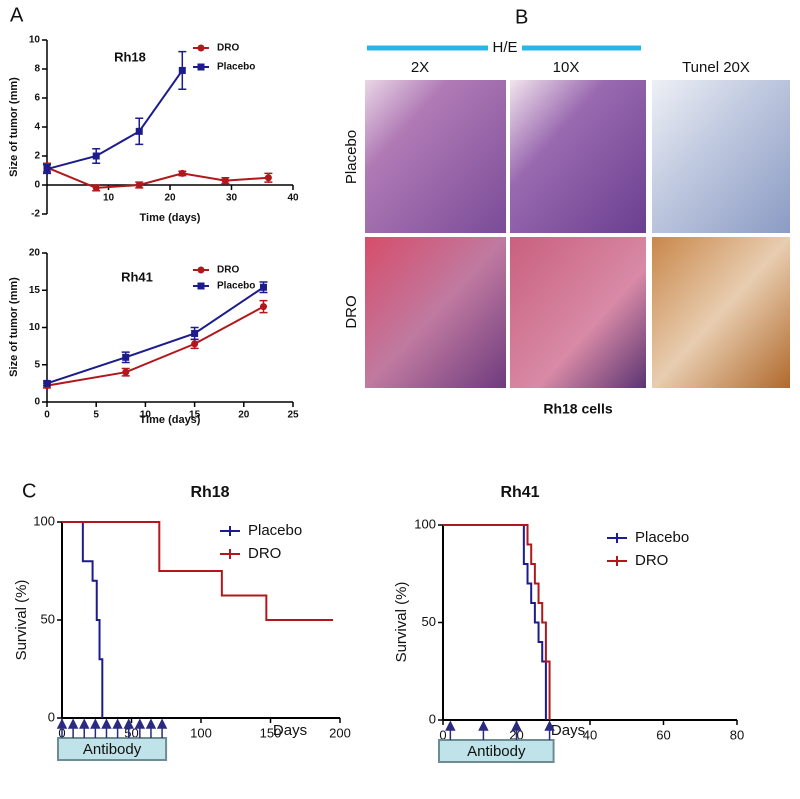 The image size is (800, 799). What do you see at coordinates (663, 734) in the screenshot?
I see `x-tick-label: 60` at bounding box center [663, 734].